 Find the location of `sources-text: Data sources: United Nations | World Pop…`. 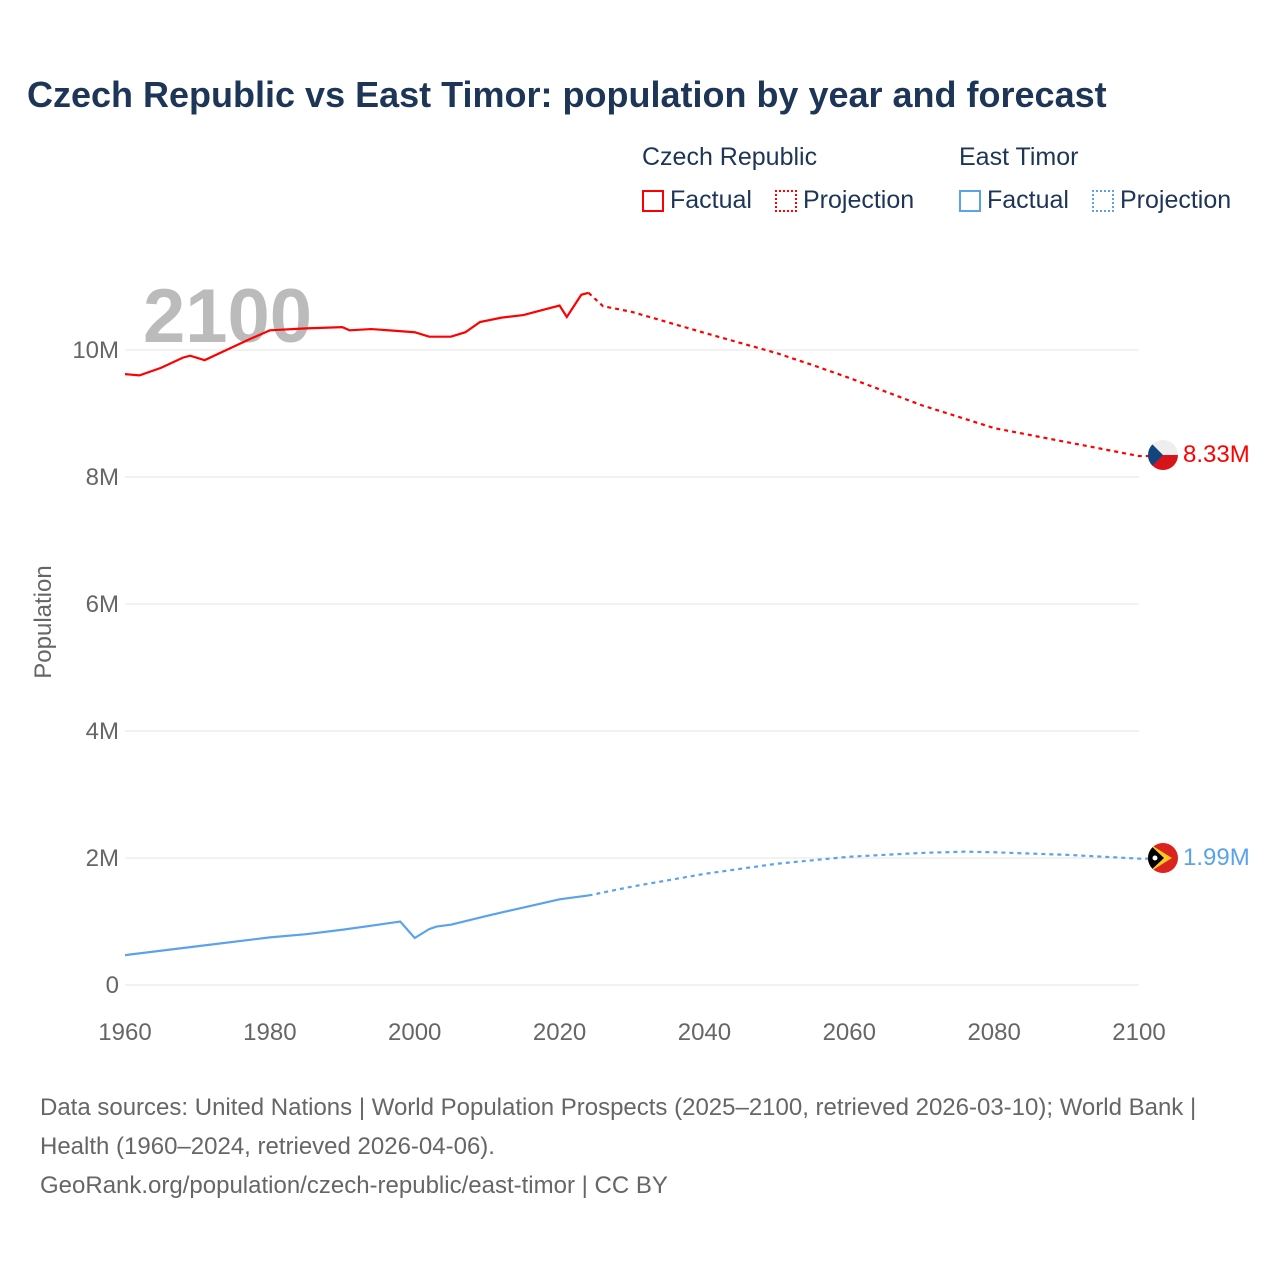

sources-text: Data sources: United Nations | World Pop… is located at coordinates (618, 1127).